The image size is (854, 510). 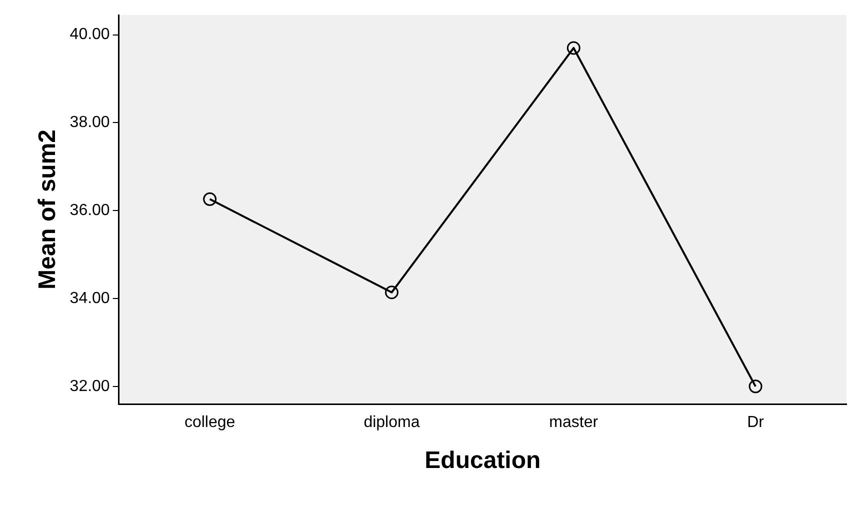 I want to click on x-axis-title: Education, so click(x=482, y=460).